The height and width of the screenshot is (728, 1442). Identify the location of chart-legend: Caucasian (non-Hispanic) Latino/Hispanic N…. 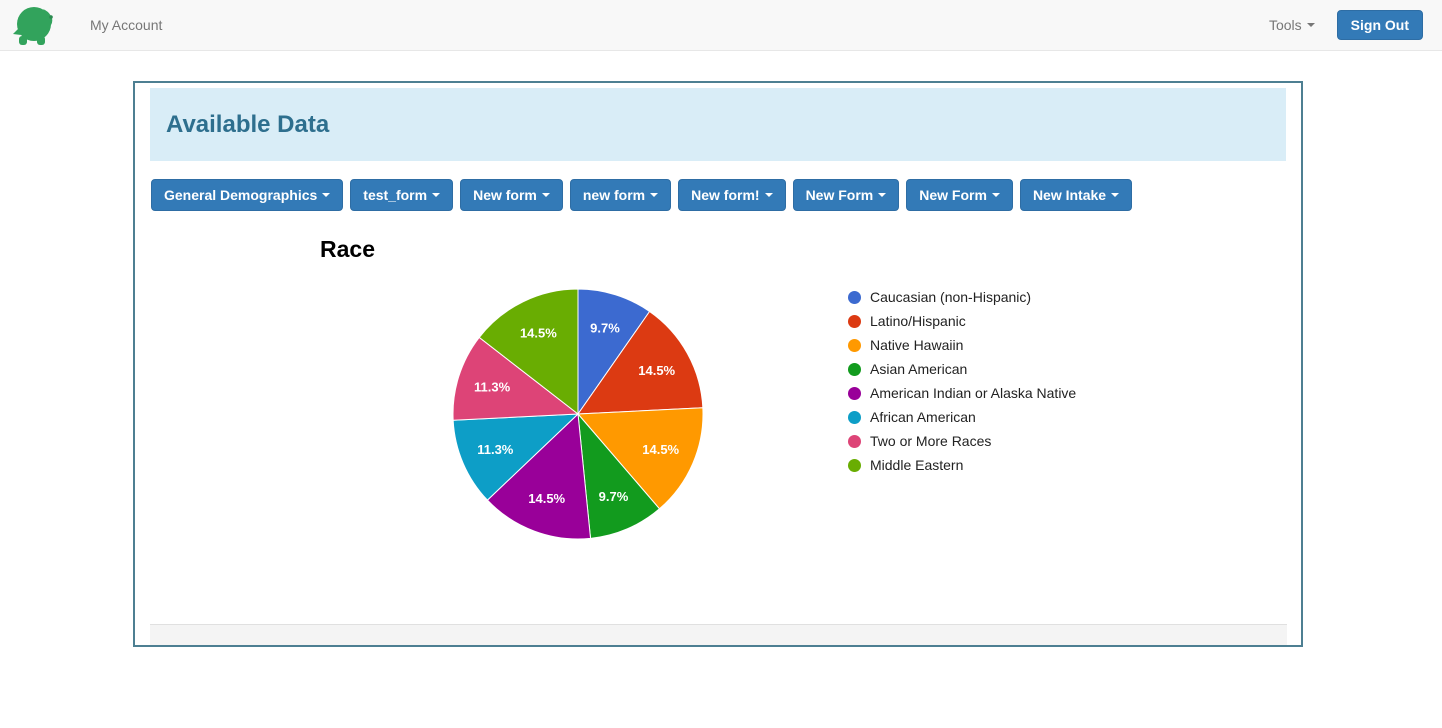
(962, 381).